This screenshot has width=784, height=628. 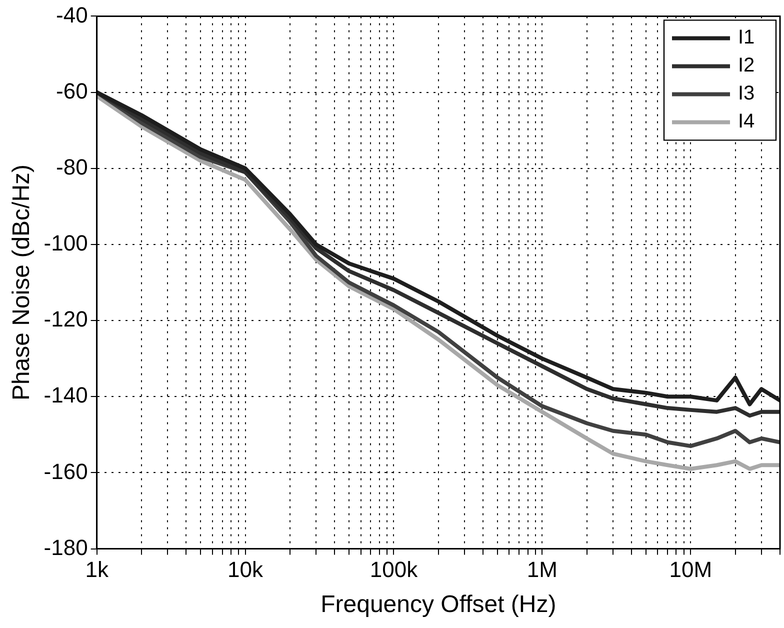 What do you see at coordinates (66, 547) in the screenshot?
I see `y-tick-label: -180` at bounding box center [66, 547].